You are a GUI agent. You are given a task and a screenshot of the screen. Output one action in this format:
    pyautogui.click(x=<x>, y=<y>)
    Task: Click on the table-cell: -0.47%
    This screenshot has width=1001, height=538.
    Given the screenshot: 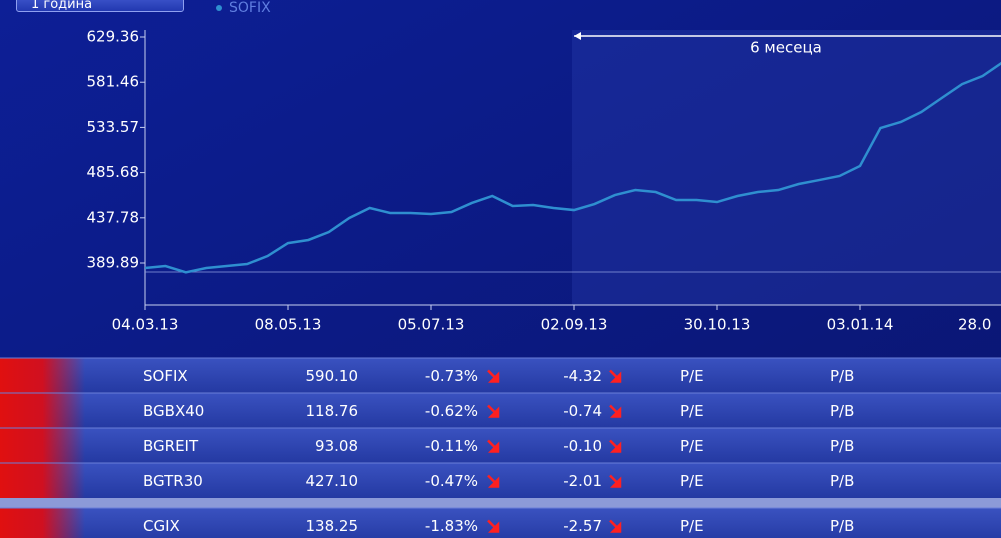 What is the action you would take?
    pyautogui.click(x=451, y=481)
    